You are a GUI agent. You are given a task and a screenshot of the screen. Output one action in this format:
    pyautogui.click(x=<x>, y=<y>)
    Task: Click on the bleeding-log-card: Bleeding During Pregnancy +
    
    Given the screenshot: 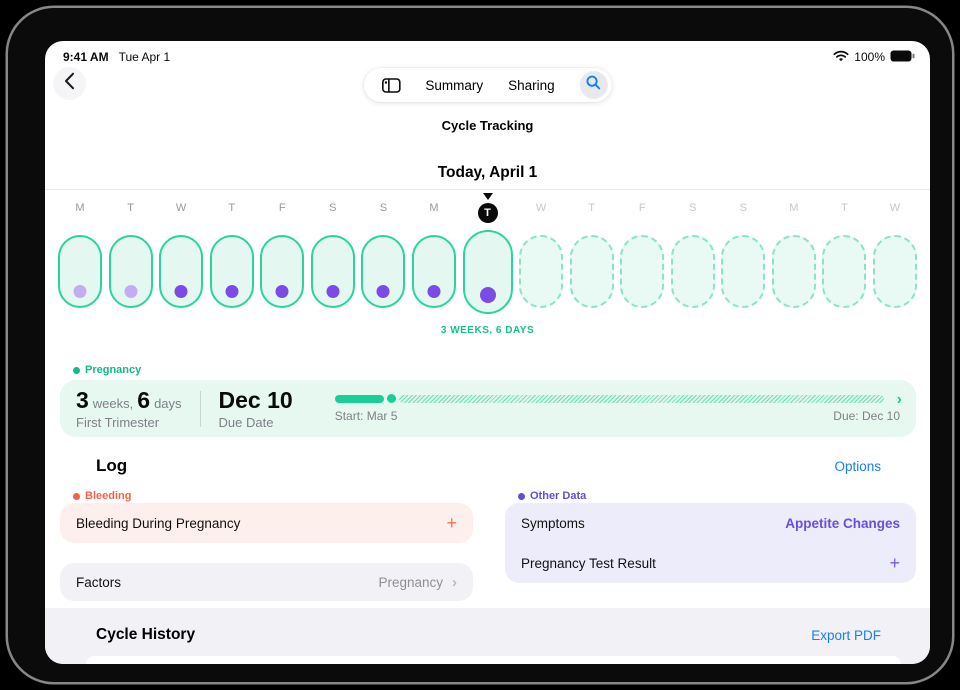 What is the action you would take?
    pyautogui.click(x=266, y=523)
    